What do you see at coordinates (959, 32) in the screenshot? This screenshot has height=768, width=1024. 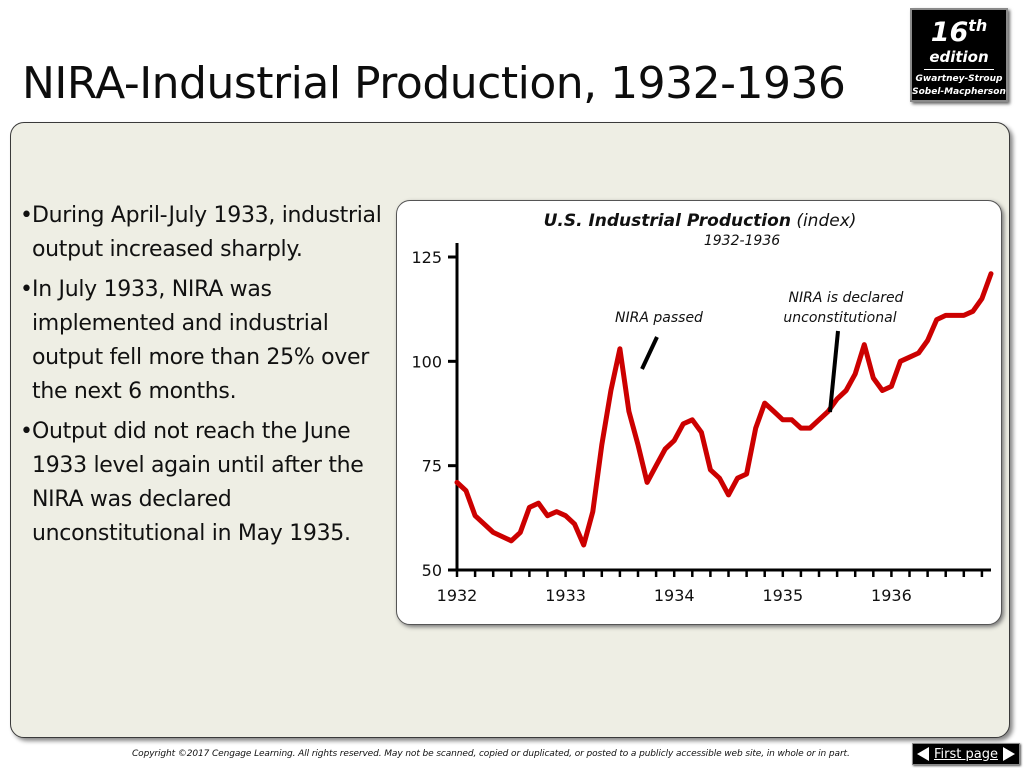 I see `edition-number: 16th` at bounding box center [959, 32].